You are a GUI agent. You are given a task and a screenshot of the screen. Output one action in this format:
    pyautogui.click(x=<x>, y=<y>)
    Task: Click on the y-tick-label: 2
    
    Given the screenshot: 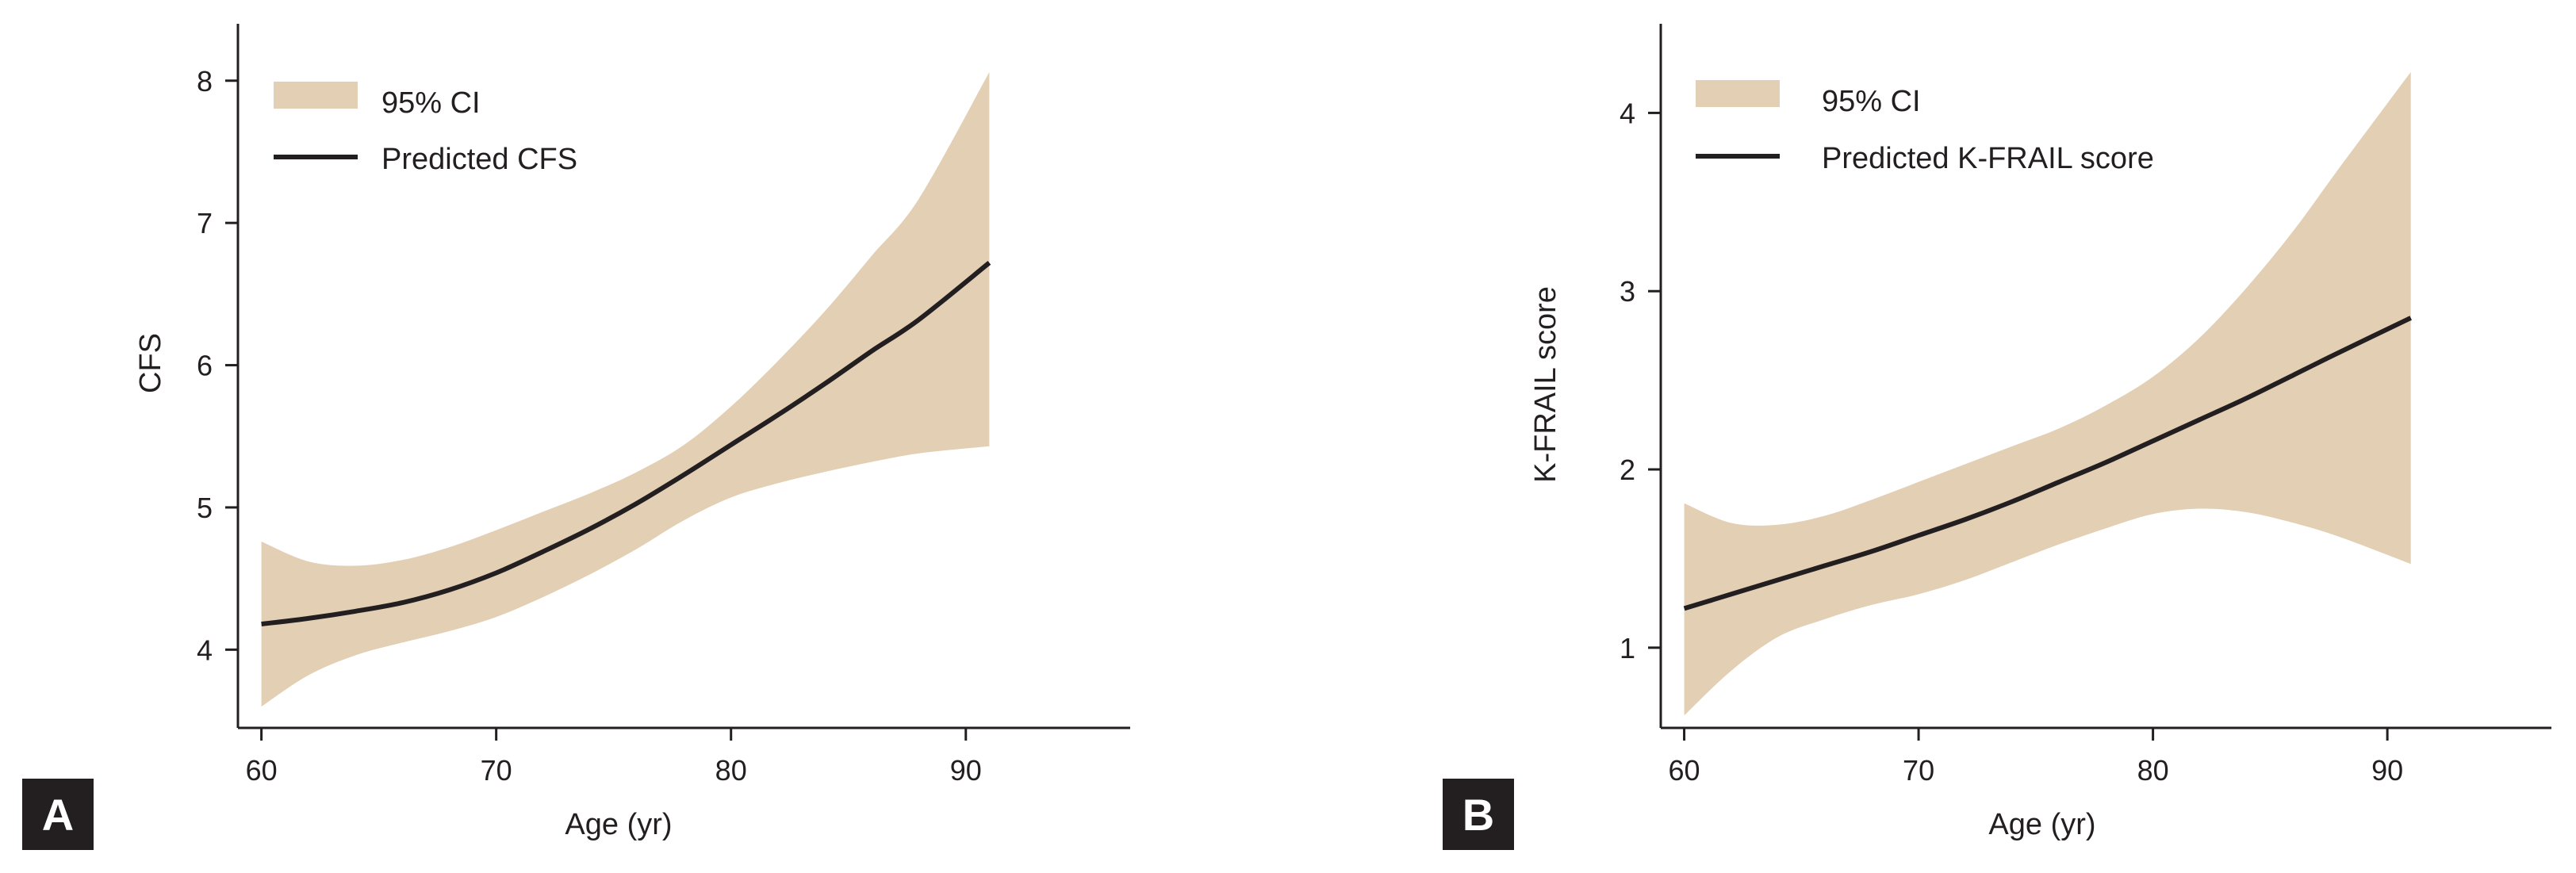 What is the action you would take?
    pyautogui.click(x=1628, y=470)
    